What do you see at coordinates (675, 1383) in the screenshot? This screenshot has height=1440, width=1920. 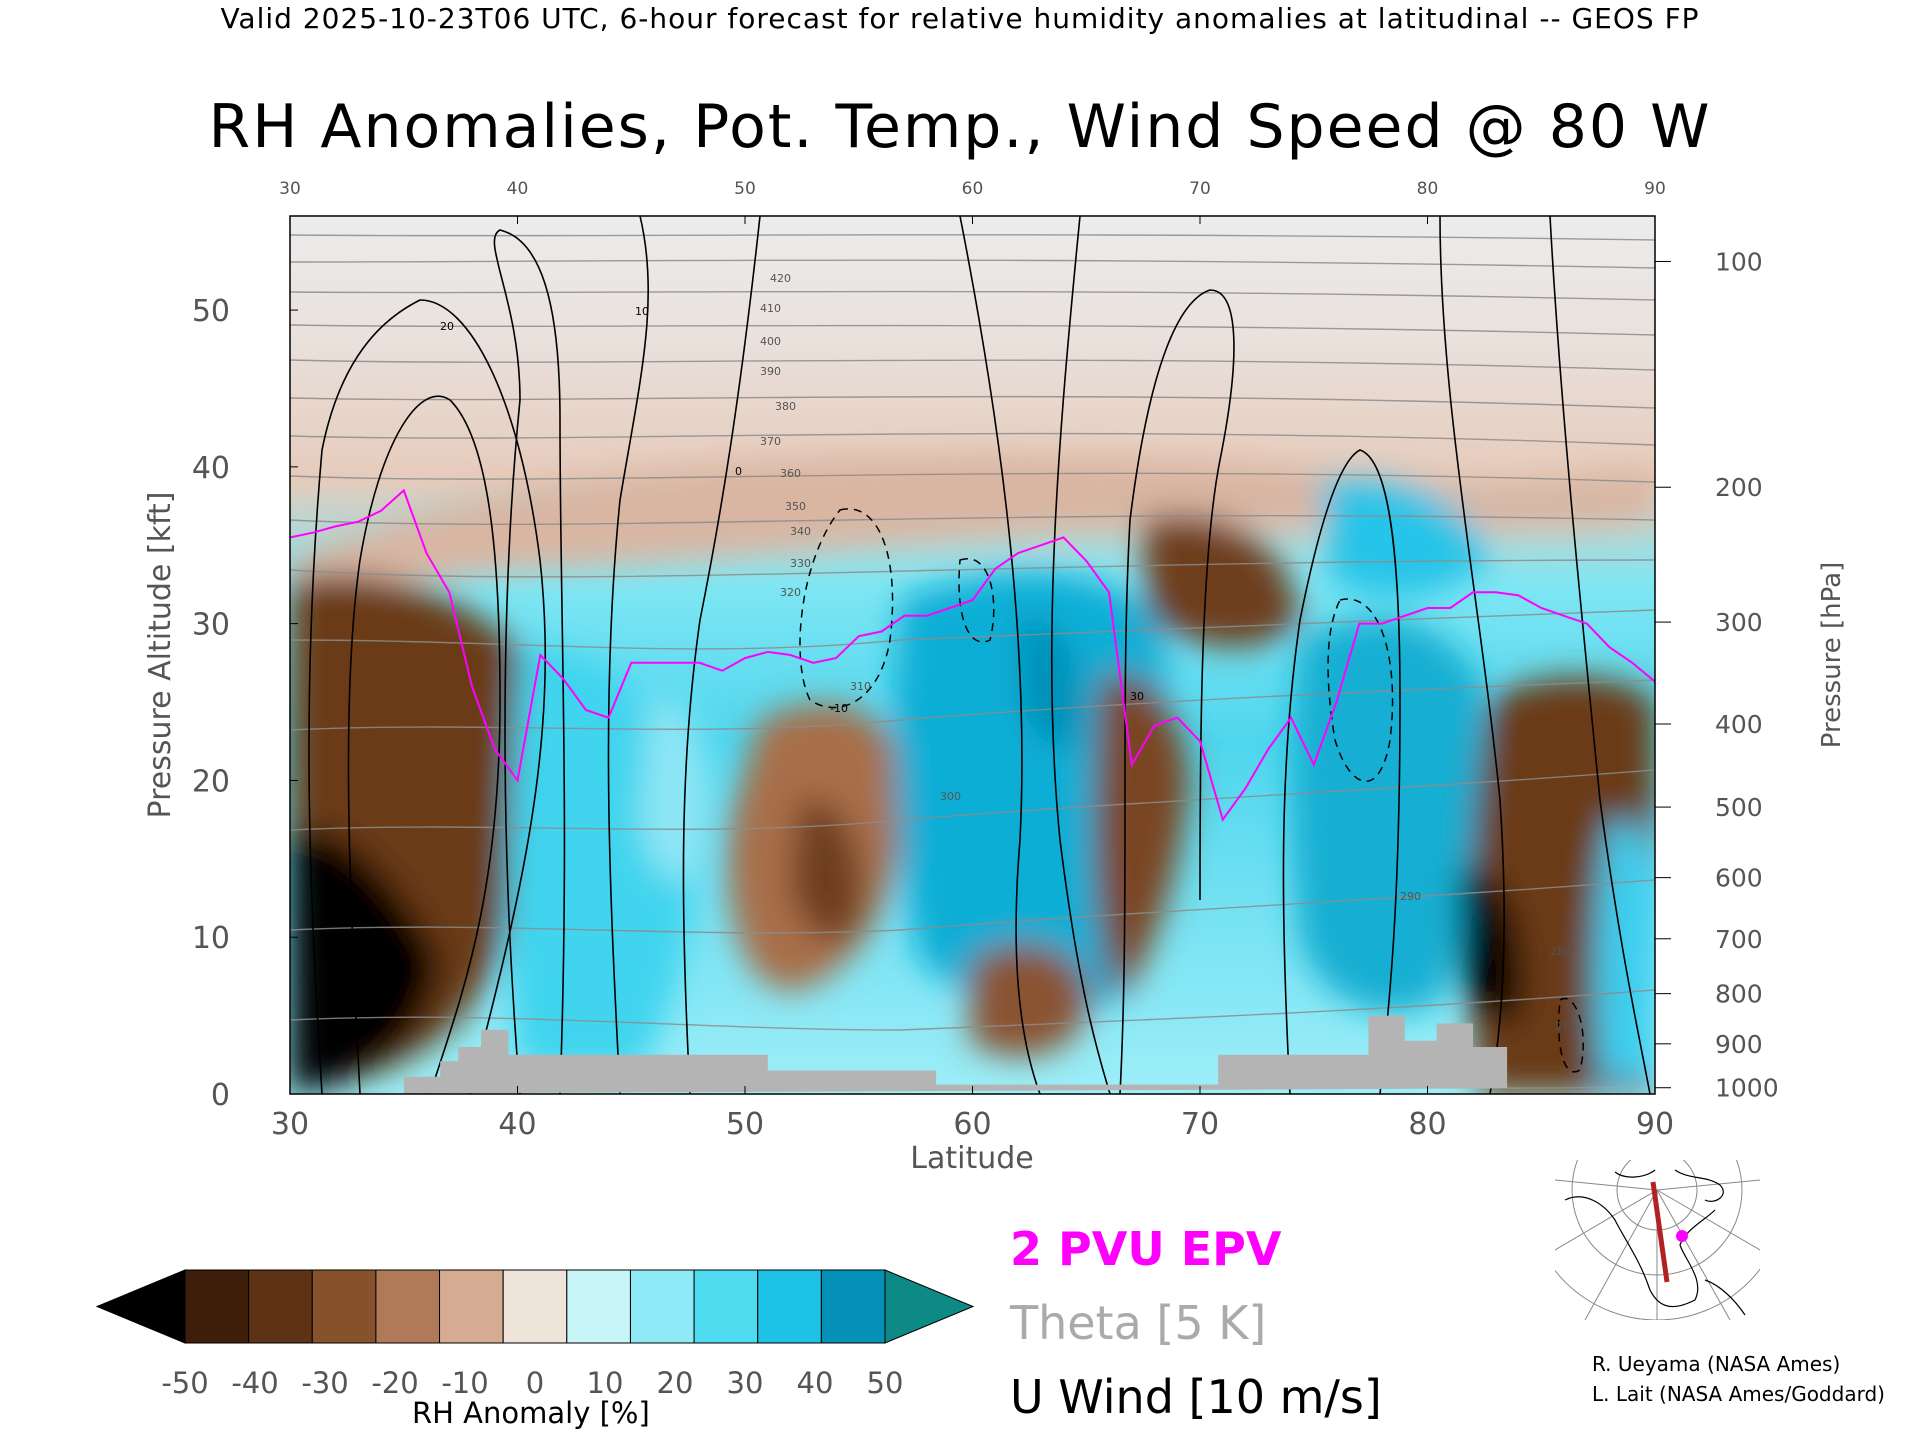 I see `colorbar-tick-label: 20` at bounding box center [675, 1383].